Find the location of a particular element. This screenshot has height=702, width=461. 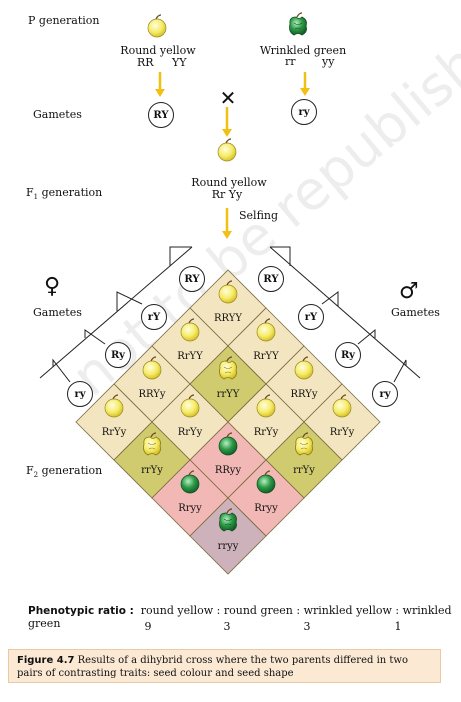

f1-seed is located at coordinates (227, 150).